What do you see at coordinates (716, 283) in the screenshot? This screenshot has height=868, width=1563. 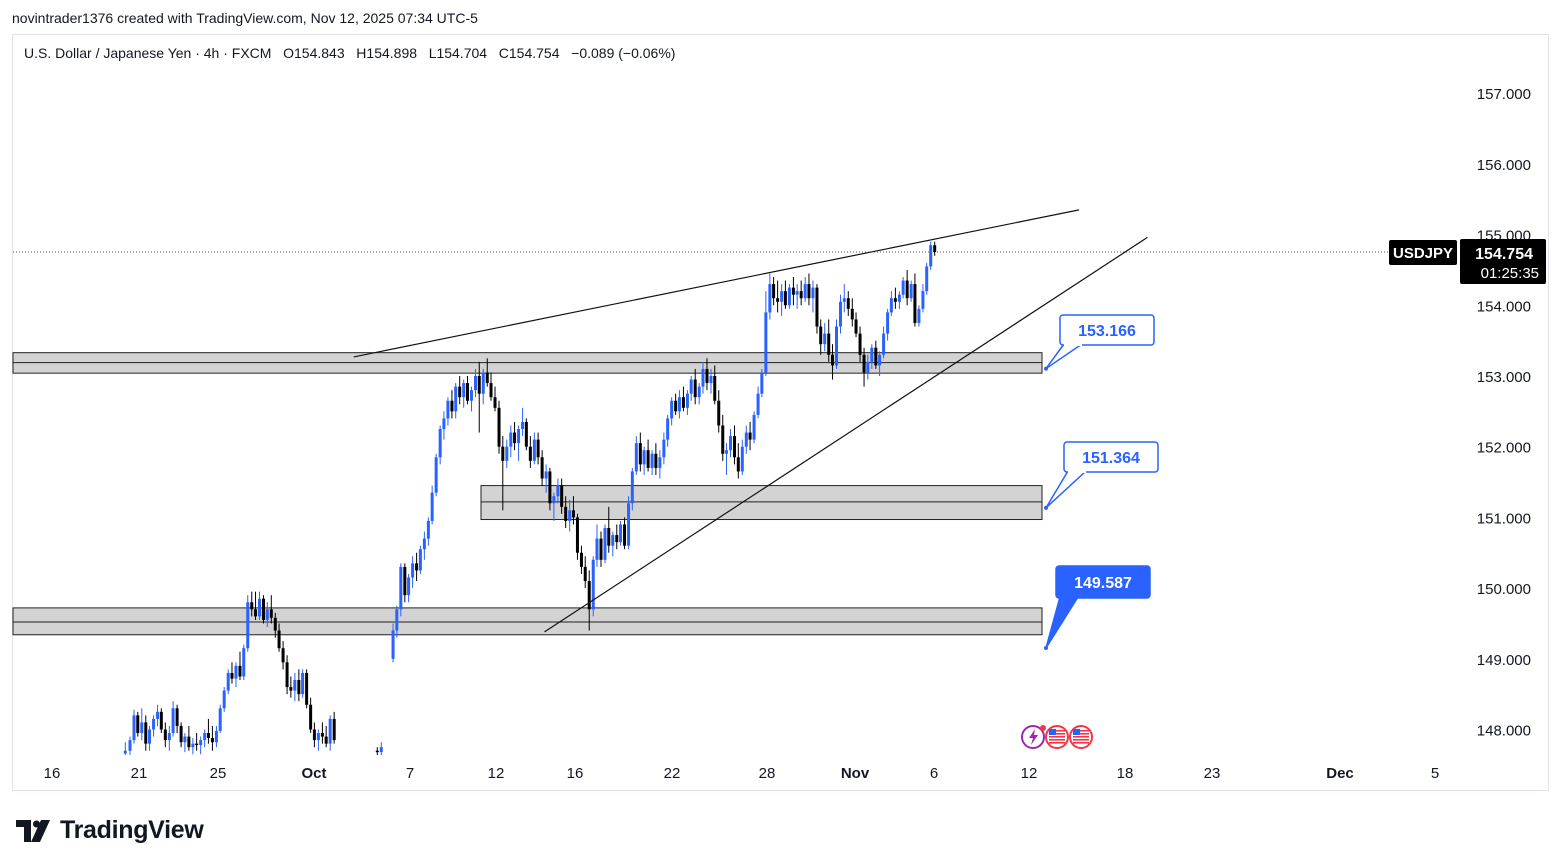 I see `upper-wedge-line` at bounding box center [716, 283].